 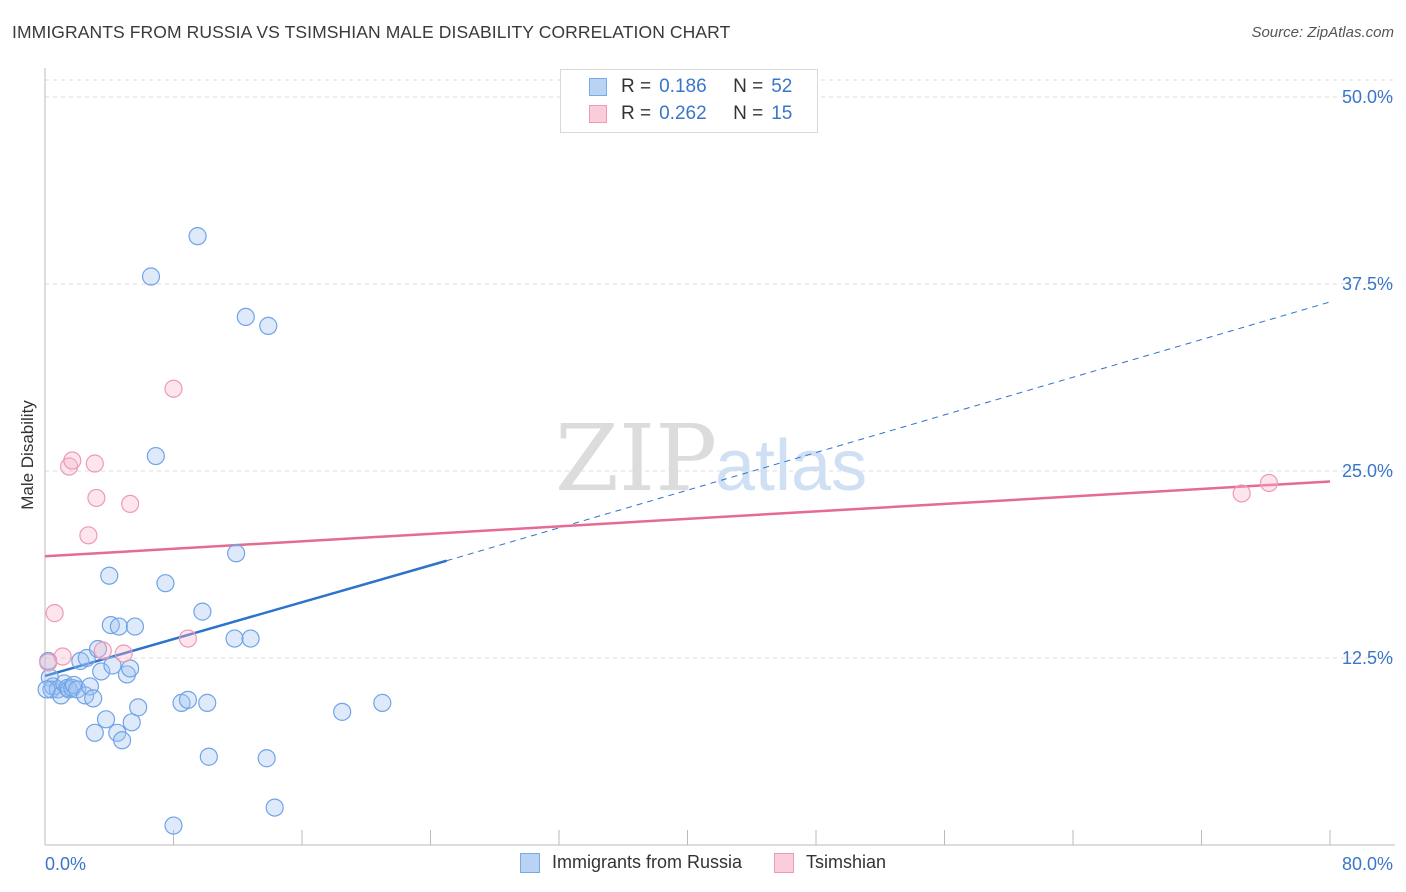 What do you see at coordinates (646, 862) in the screenshot?
I see `legend-label-russia: Immigrants from Russia` at bounding box center [646, 862].